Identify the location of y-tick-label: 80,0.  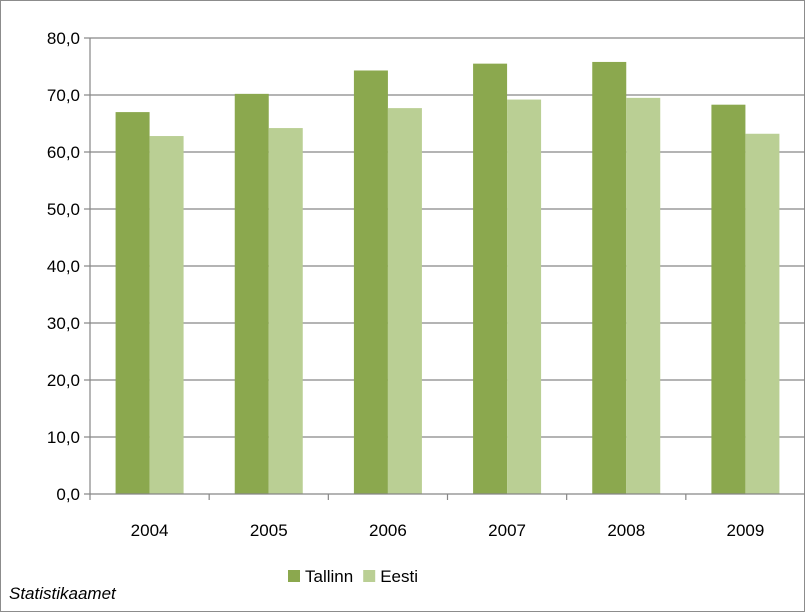
(63, 38).